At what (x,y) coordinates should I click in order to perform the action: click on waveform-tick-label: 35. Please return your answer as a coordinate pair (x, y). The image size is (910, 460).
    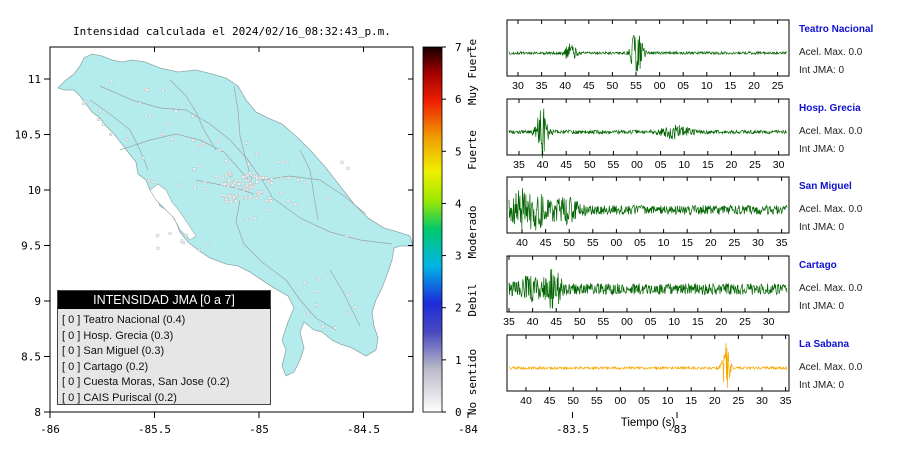
    Looking at the image, I should click on (509, 322).